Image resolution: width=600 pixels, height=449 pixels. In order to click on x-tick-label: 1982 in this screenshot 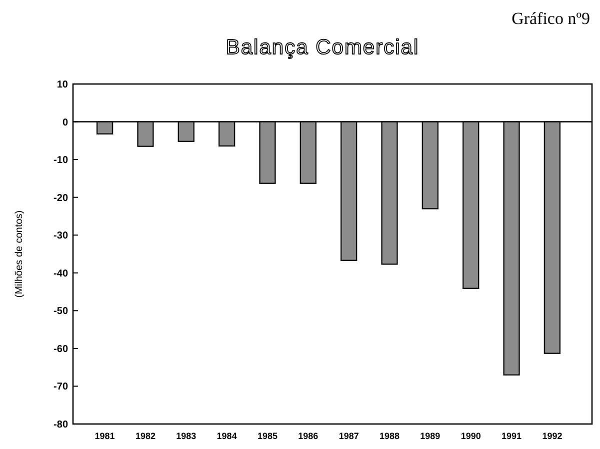, I will do `click(145, 436)`.